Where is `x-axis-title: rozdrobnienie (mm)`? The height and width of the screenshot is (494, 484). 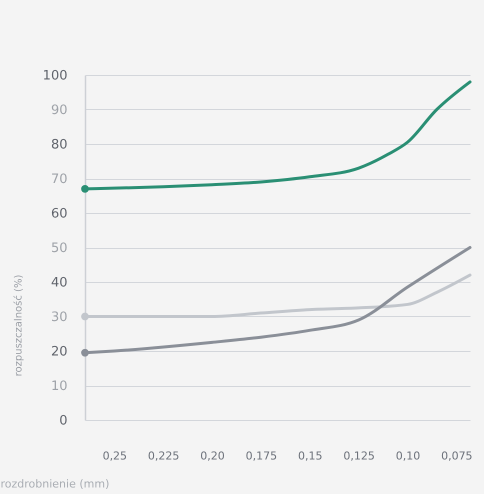
x-axis-title: rozdrobnienie (mm) is located at coordinates (55, 484).